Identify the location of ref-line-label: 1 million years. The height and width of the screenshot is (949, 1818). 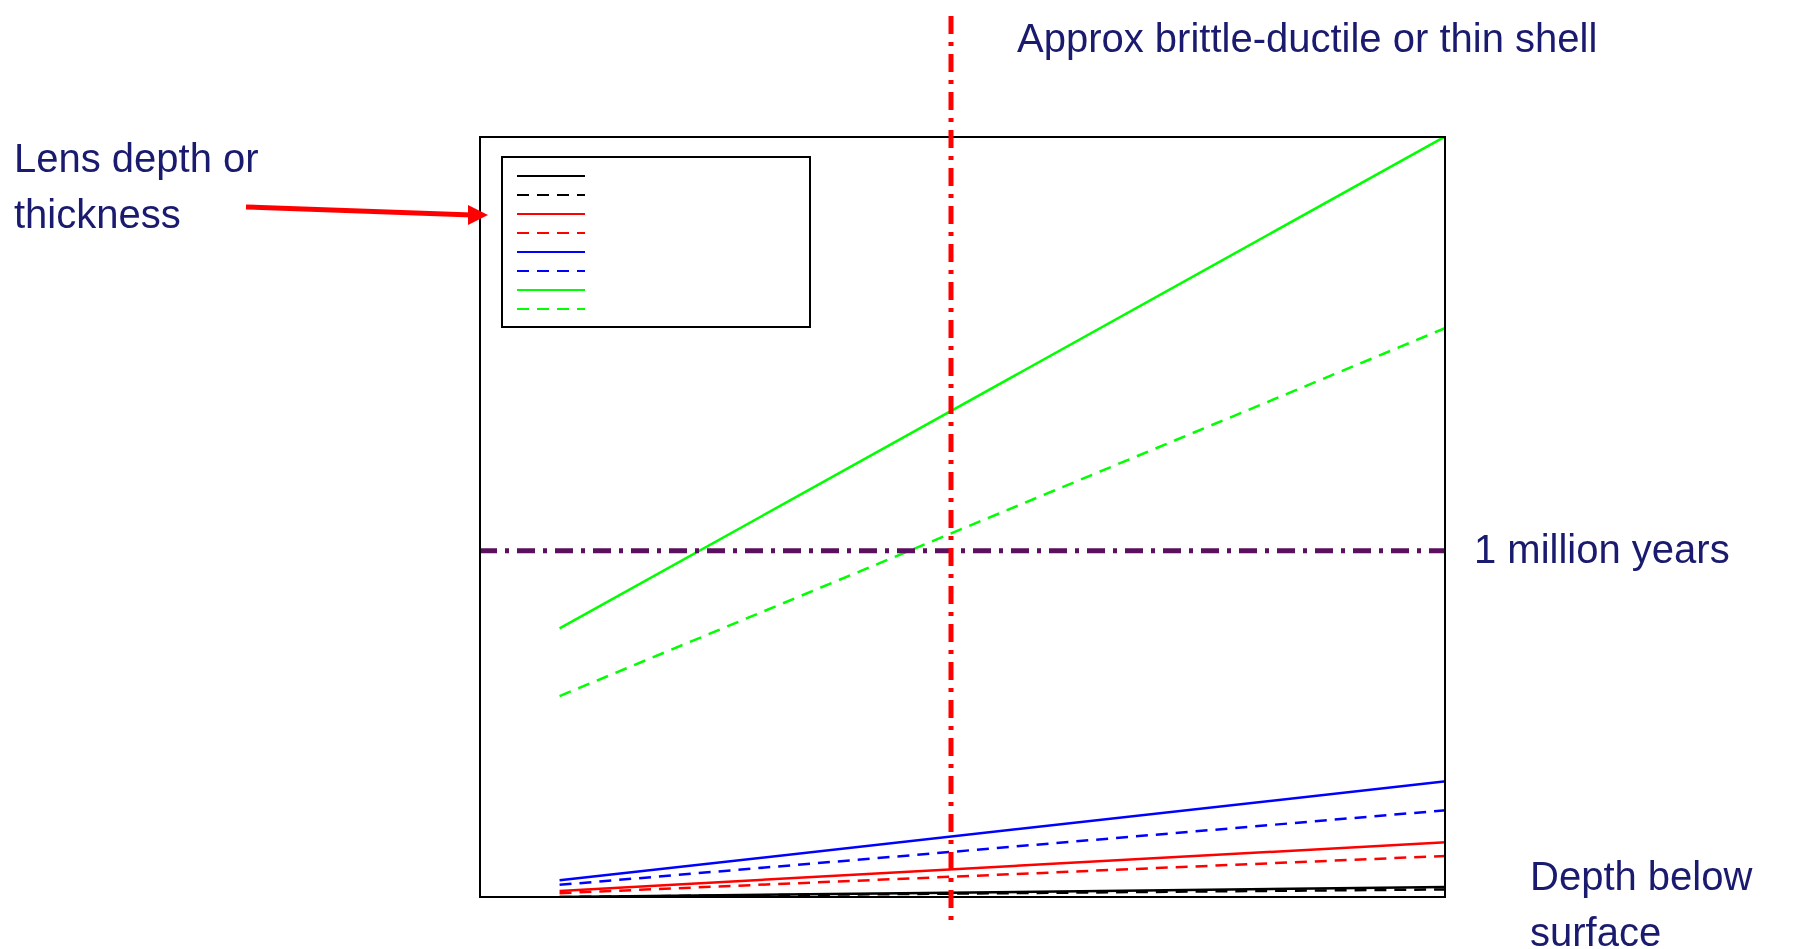
(1602, 548).